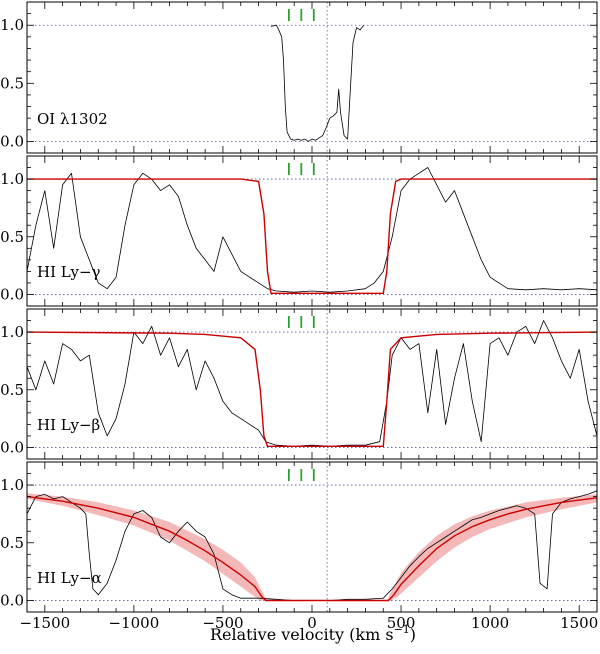  I want to click on x-tick-label: −1500, so click(44, 623).